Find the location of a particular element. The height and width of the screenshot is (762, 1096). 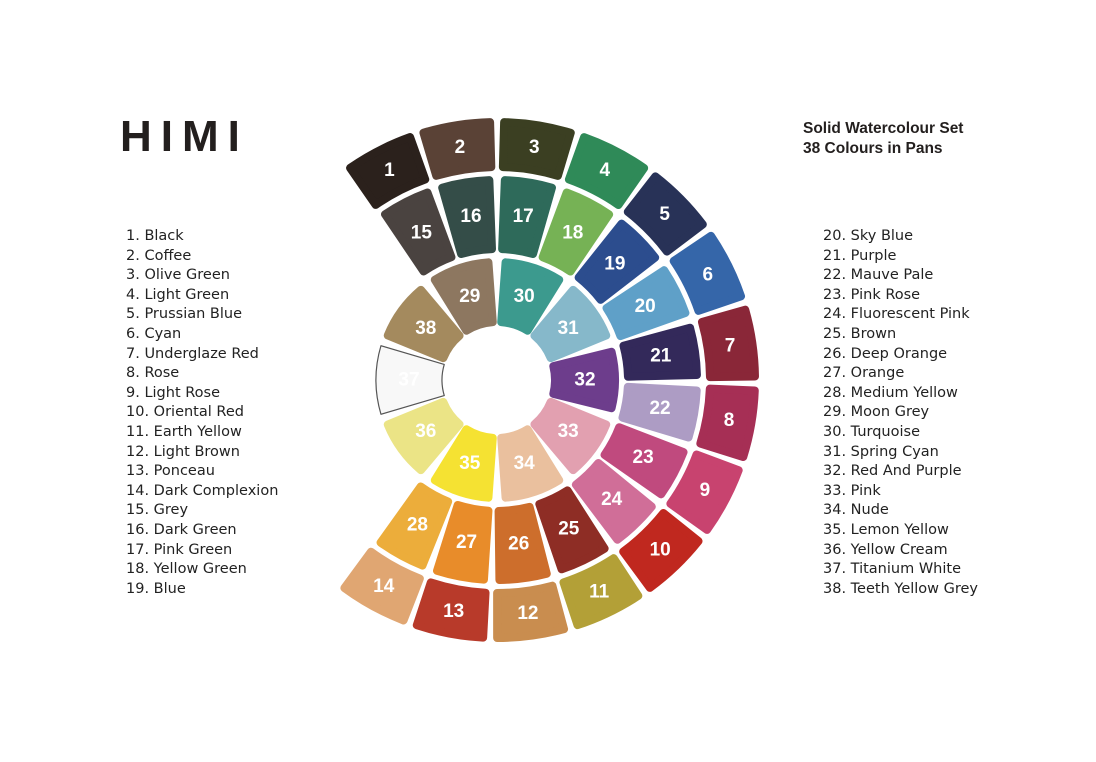

colour-list-item: 29. Moon Grey is located at coordinates (876, 412).